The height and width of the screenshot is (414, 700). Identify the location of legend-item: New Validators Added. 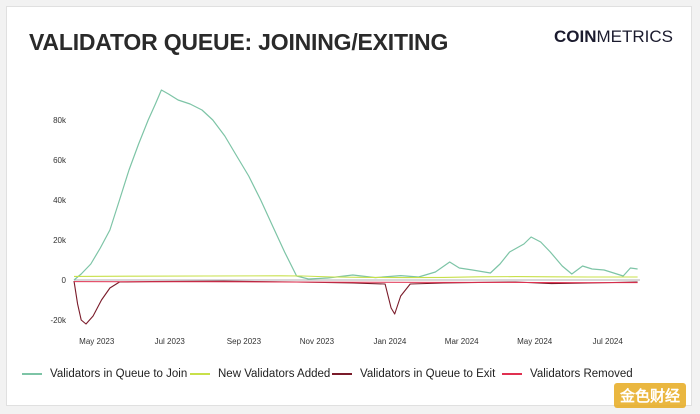
(260, 374).